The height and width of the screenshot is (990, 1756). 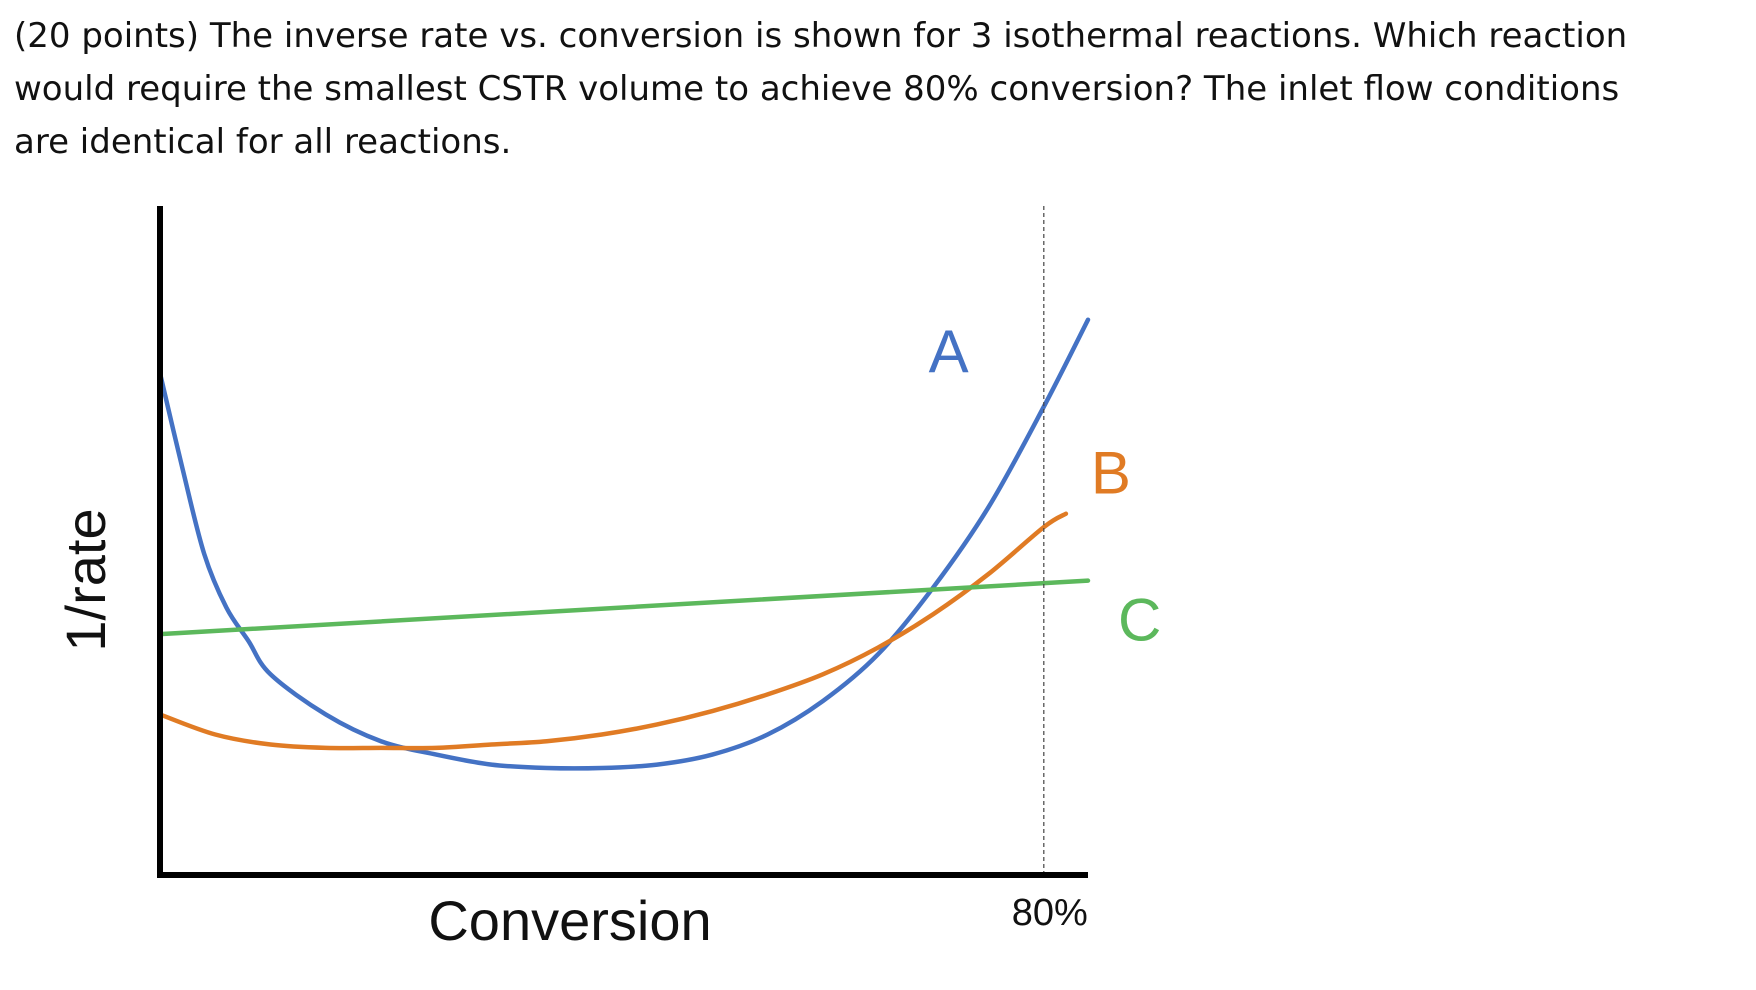 What do you see at coordinates (1111, 473) in the screenshot?
I see `series-label-b: B` at bounding box center [1111, 473].